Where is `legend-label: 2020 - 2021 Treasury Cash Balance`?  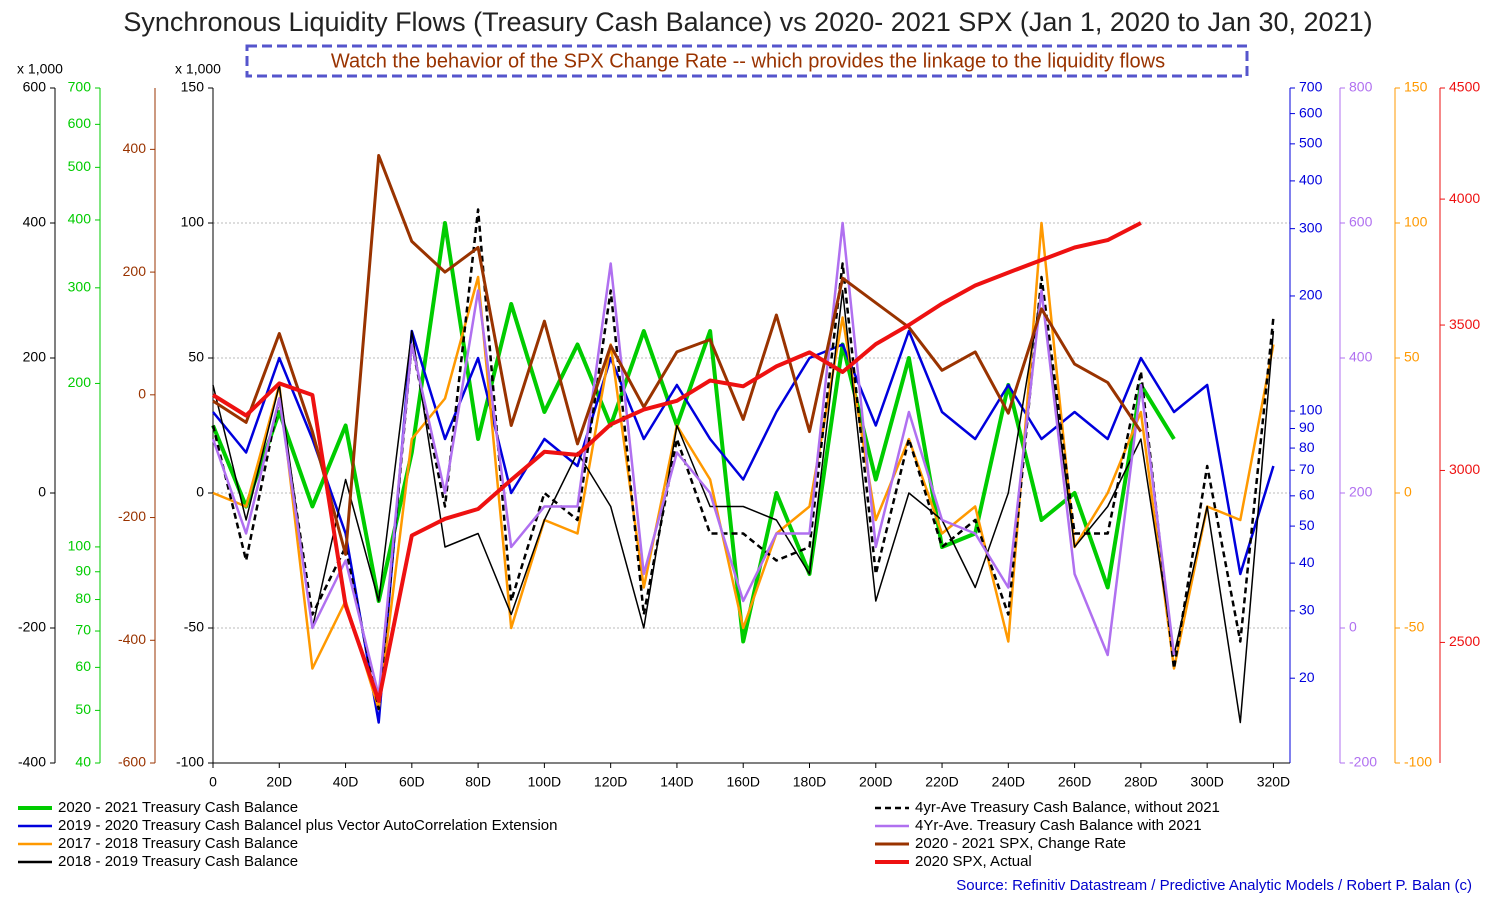
legend-label: 2020 - 2021 Treasury Cash Balance is located at coordinates (178, 807).